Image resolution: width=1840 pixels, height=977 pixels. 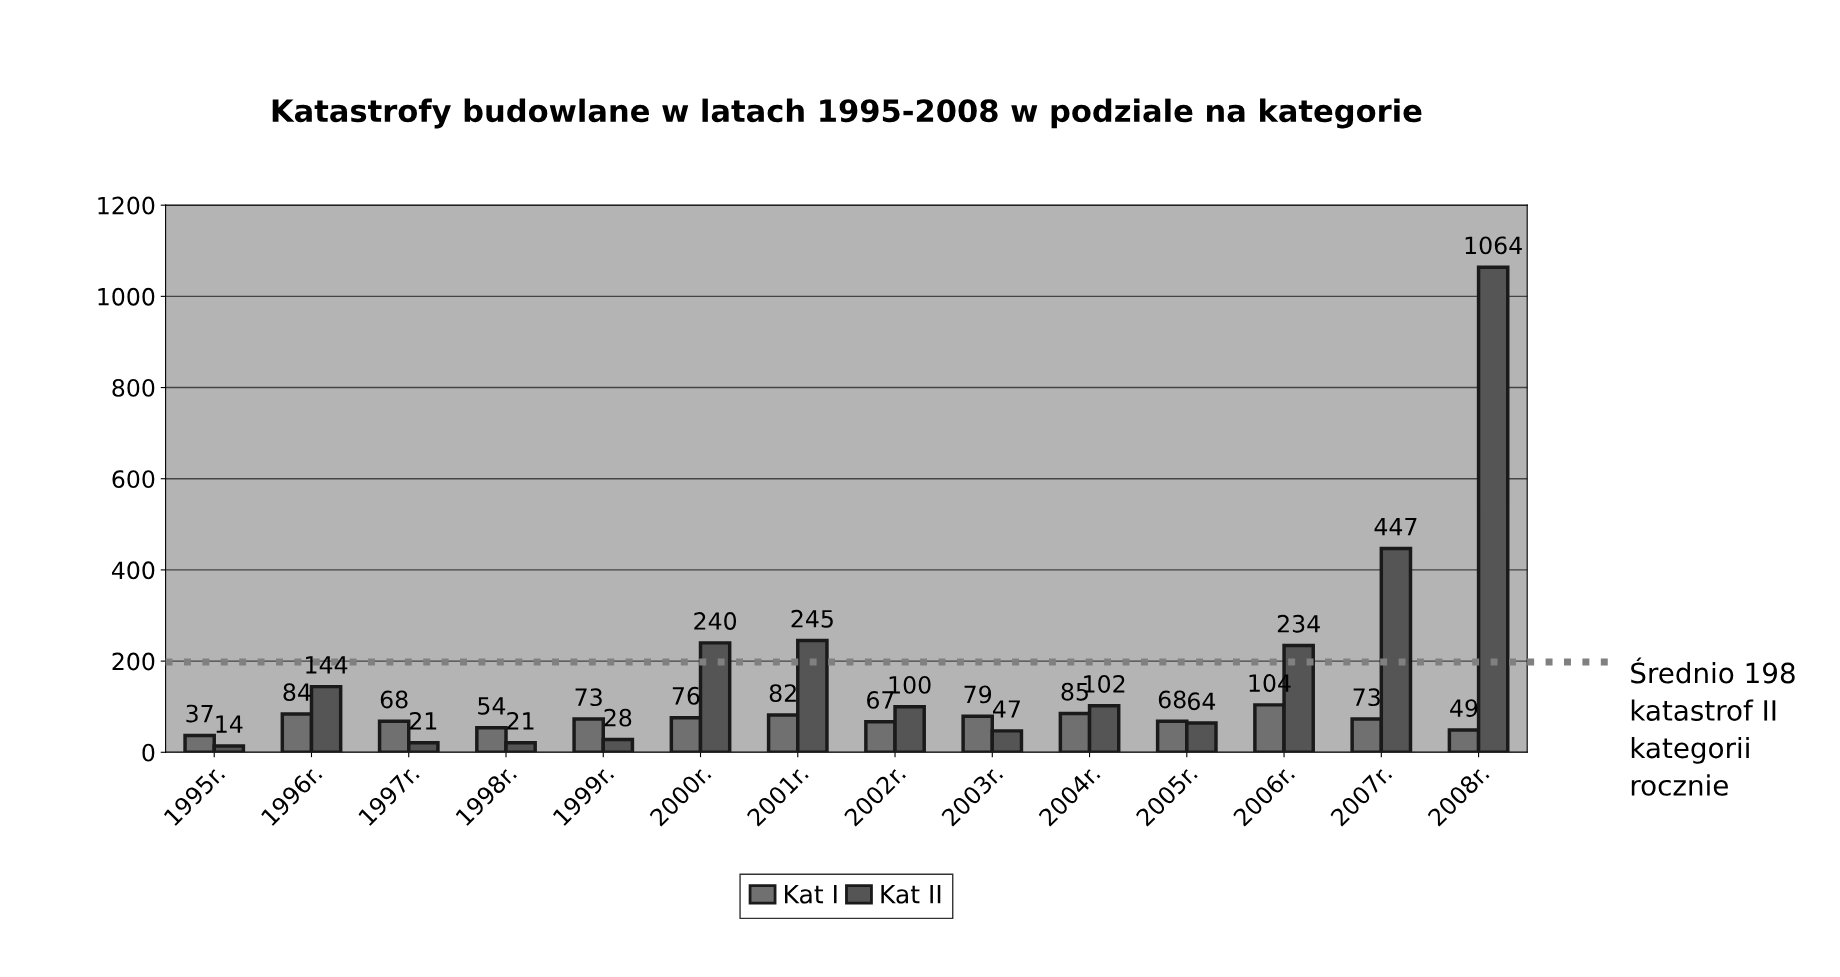 What do you see at coordinates (782, 693) in the screenshot?
I see `data-label: 82` at bounding box center [782, 693].